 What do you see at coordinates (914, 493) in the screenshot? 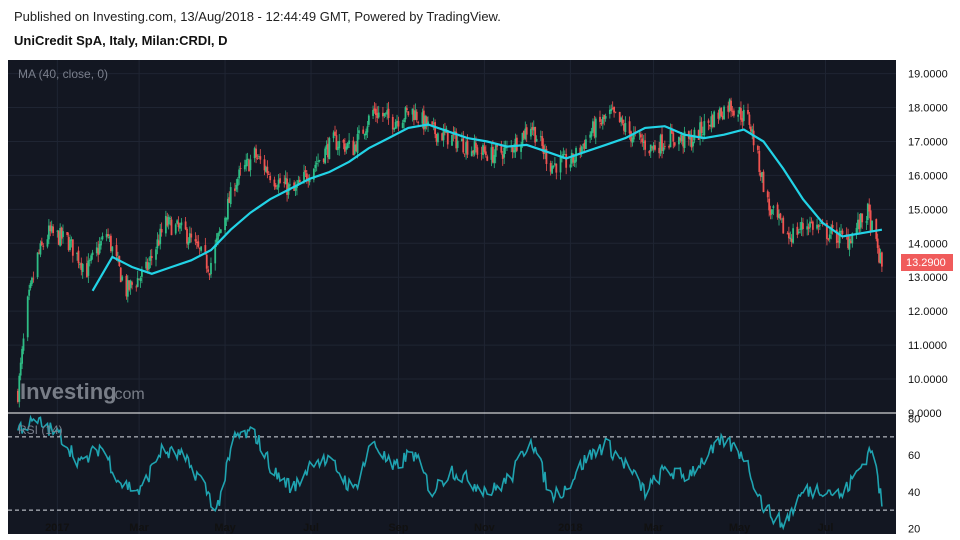
I see `rsi-tick-label: 40` at bounding box center [914, 493].